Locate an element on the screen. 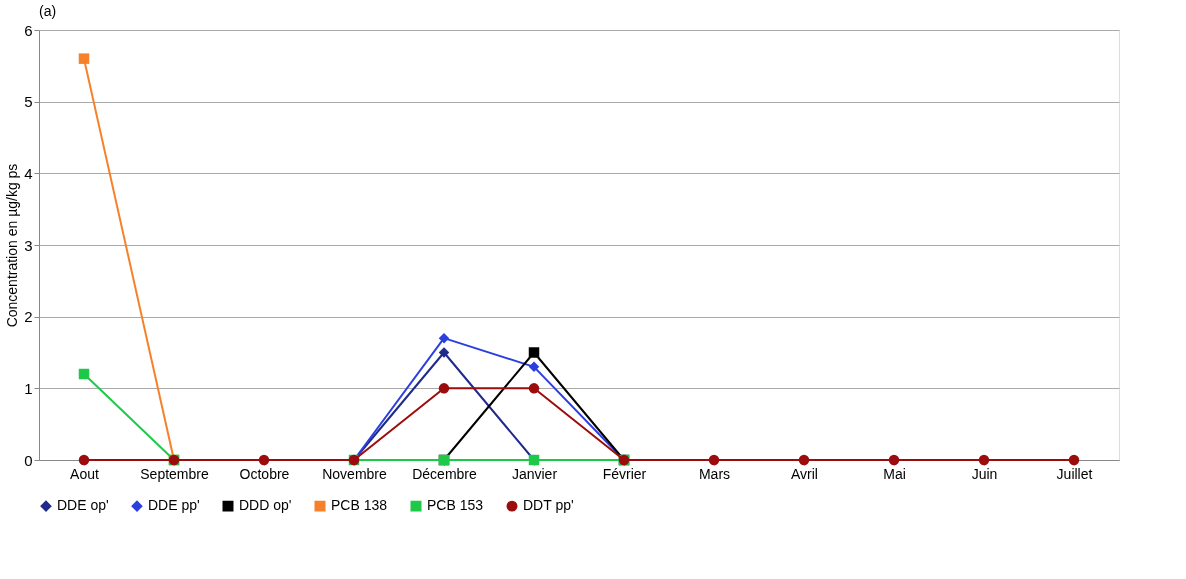 The image size is (1186, 579). x-tick-label: Février is located at coordinates (624, 473).